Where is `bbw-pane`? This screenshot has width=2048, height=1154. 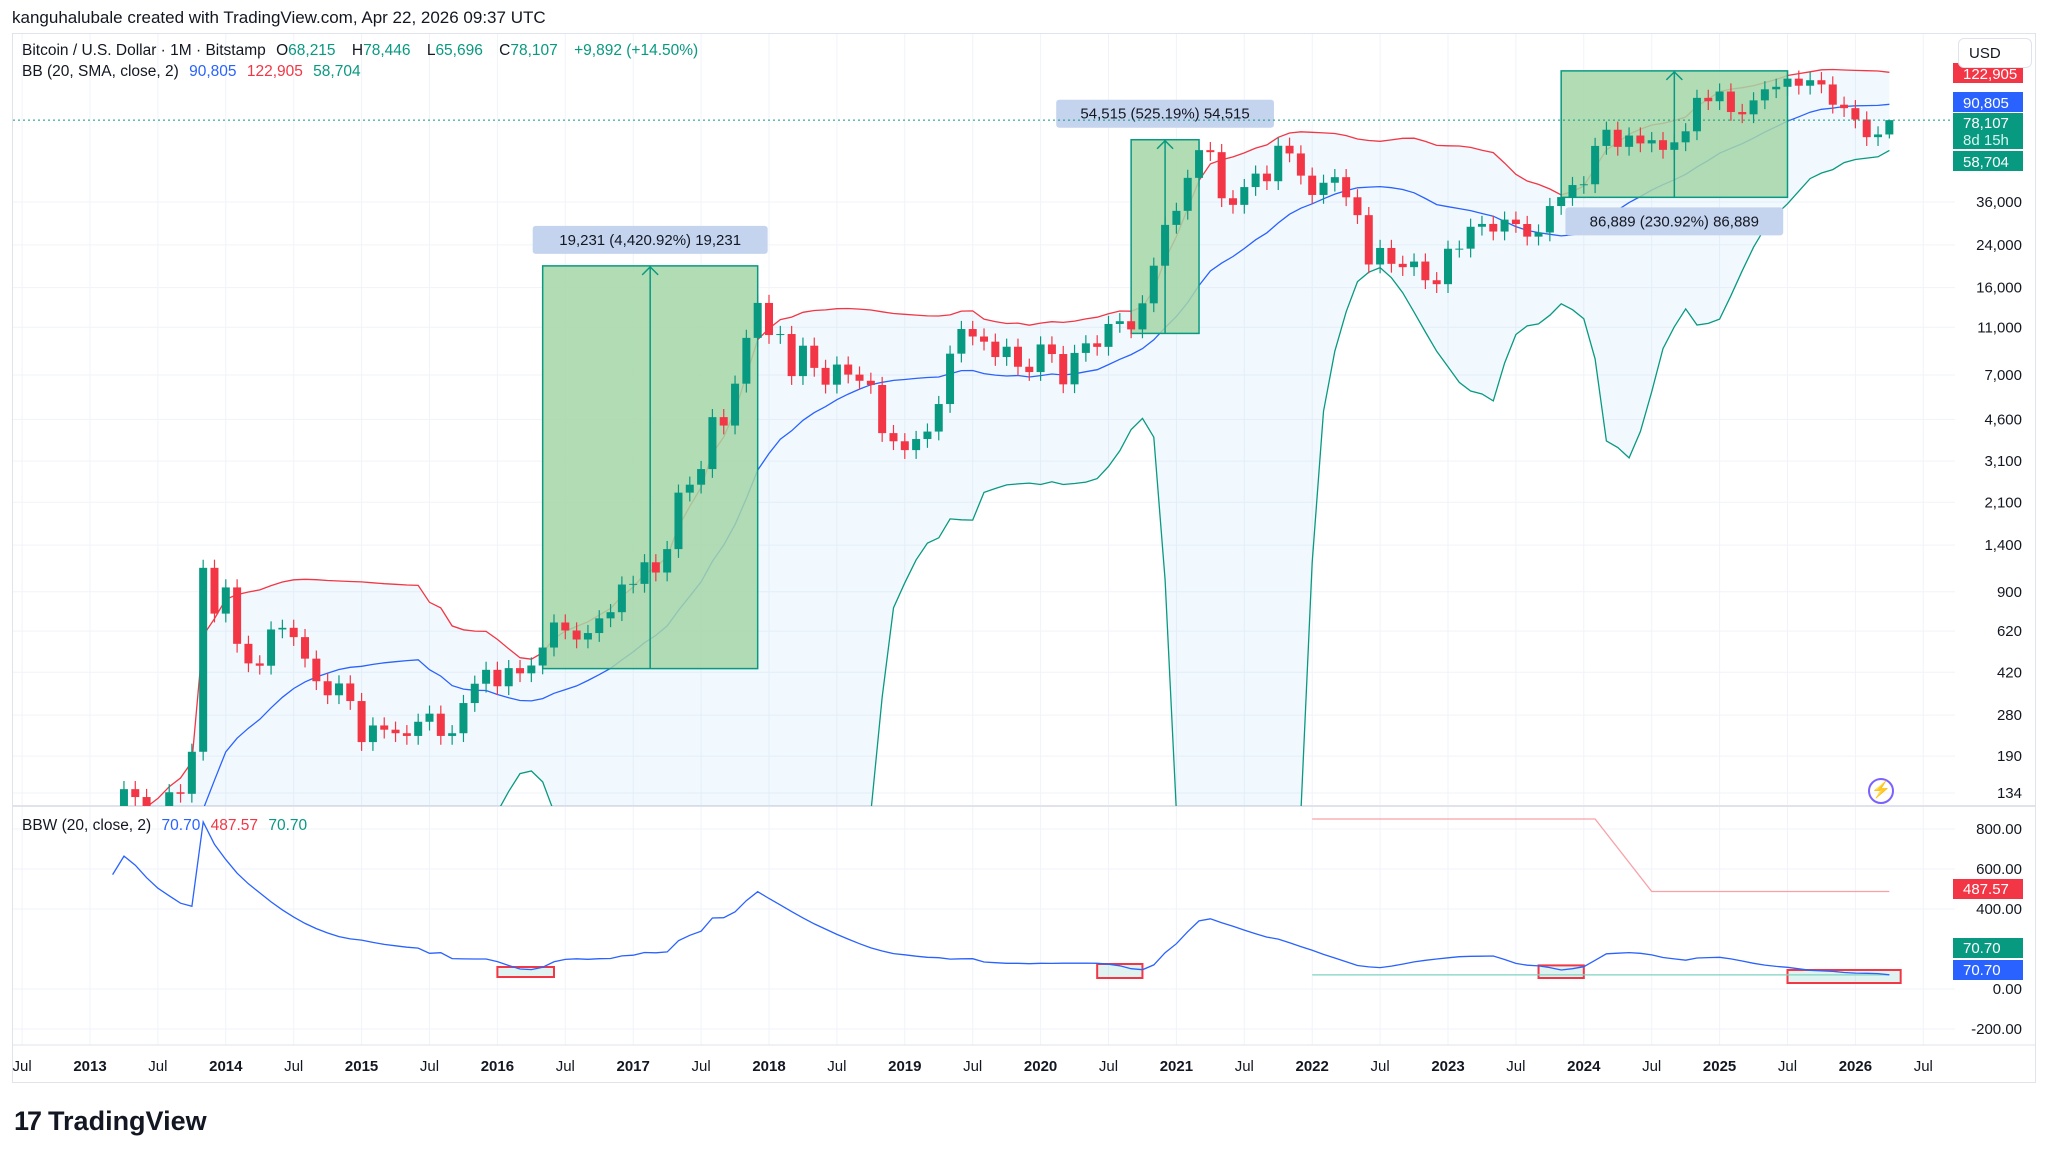 bbw-pane is located at coordinates (1007, 901).